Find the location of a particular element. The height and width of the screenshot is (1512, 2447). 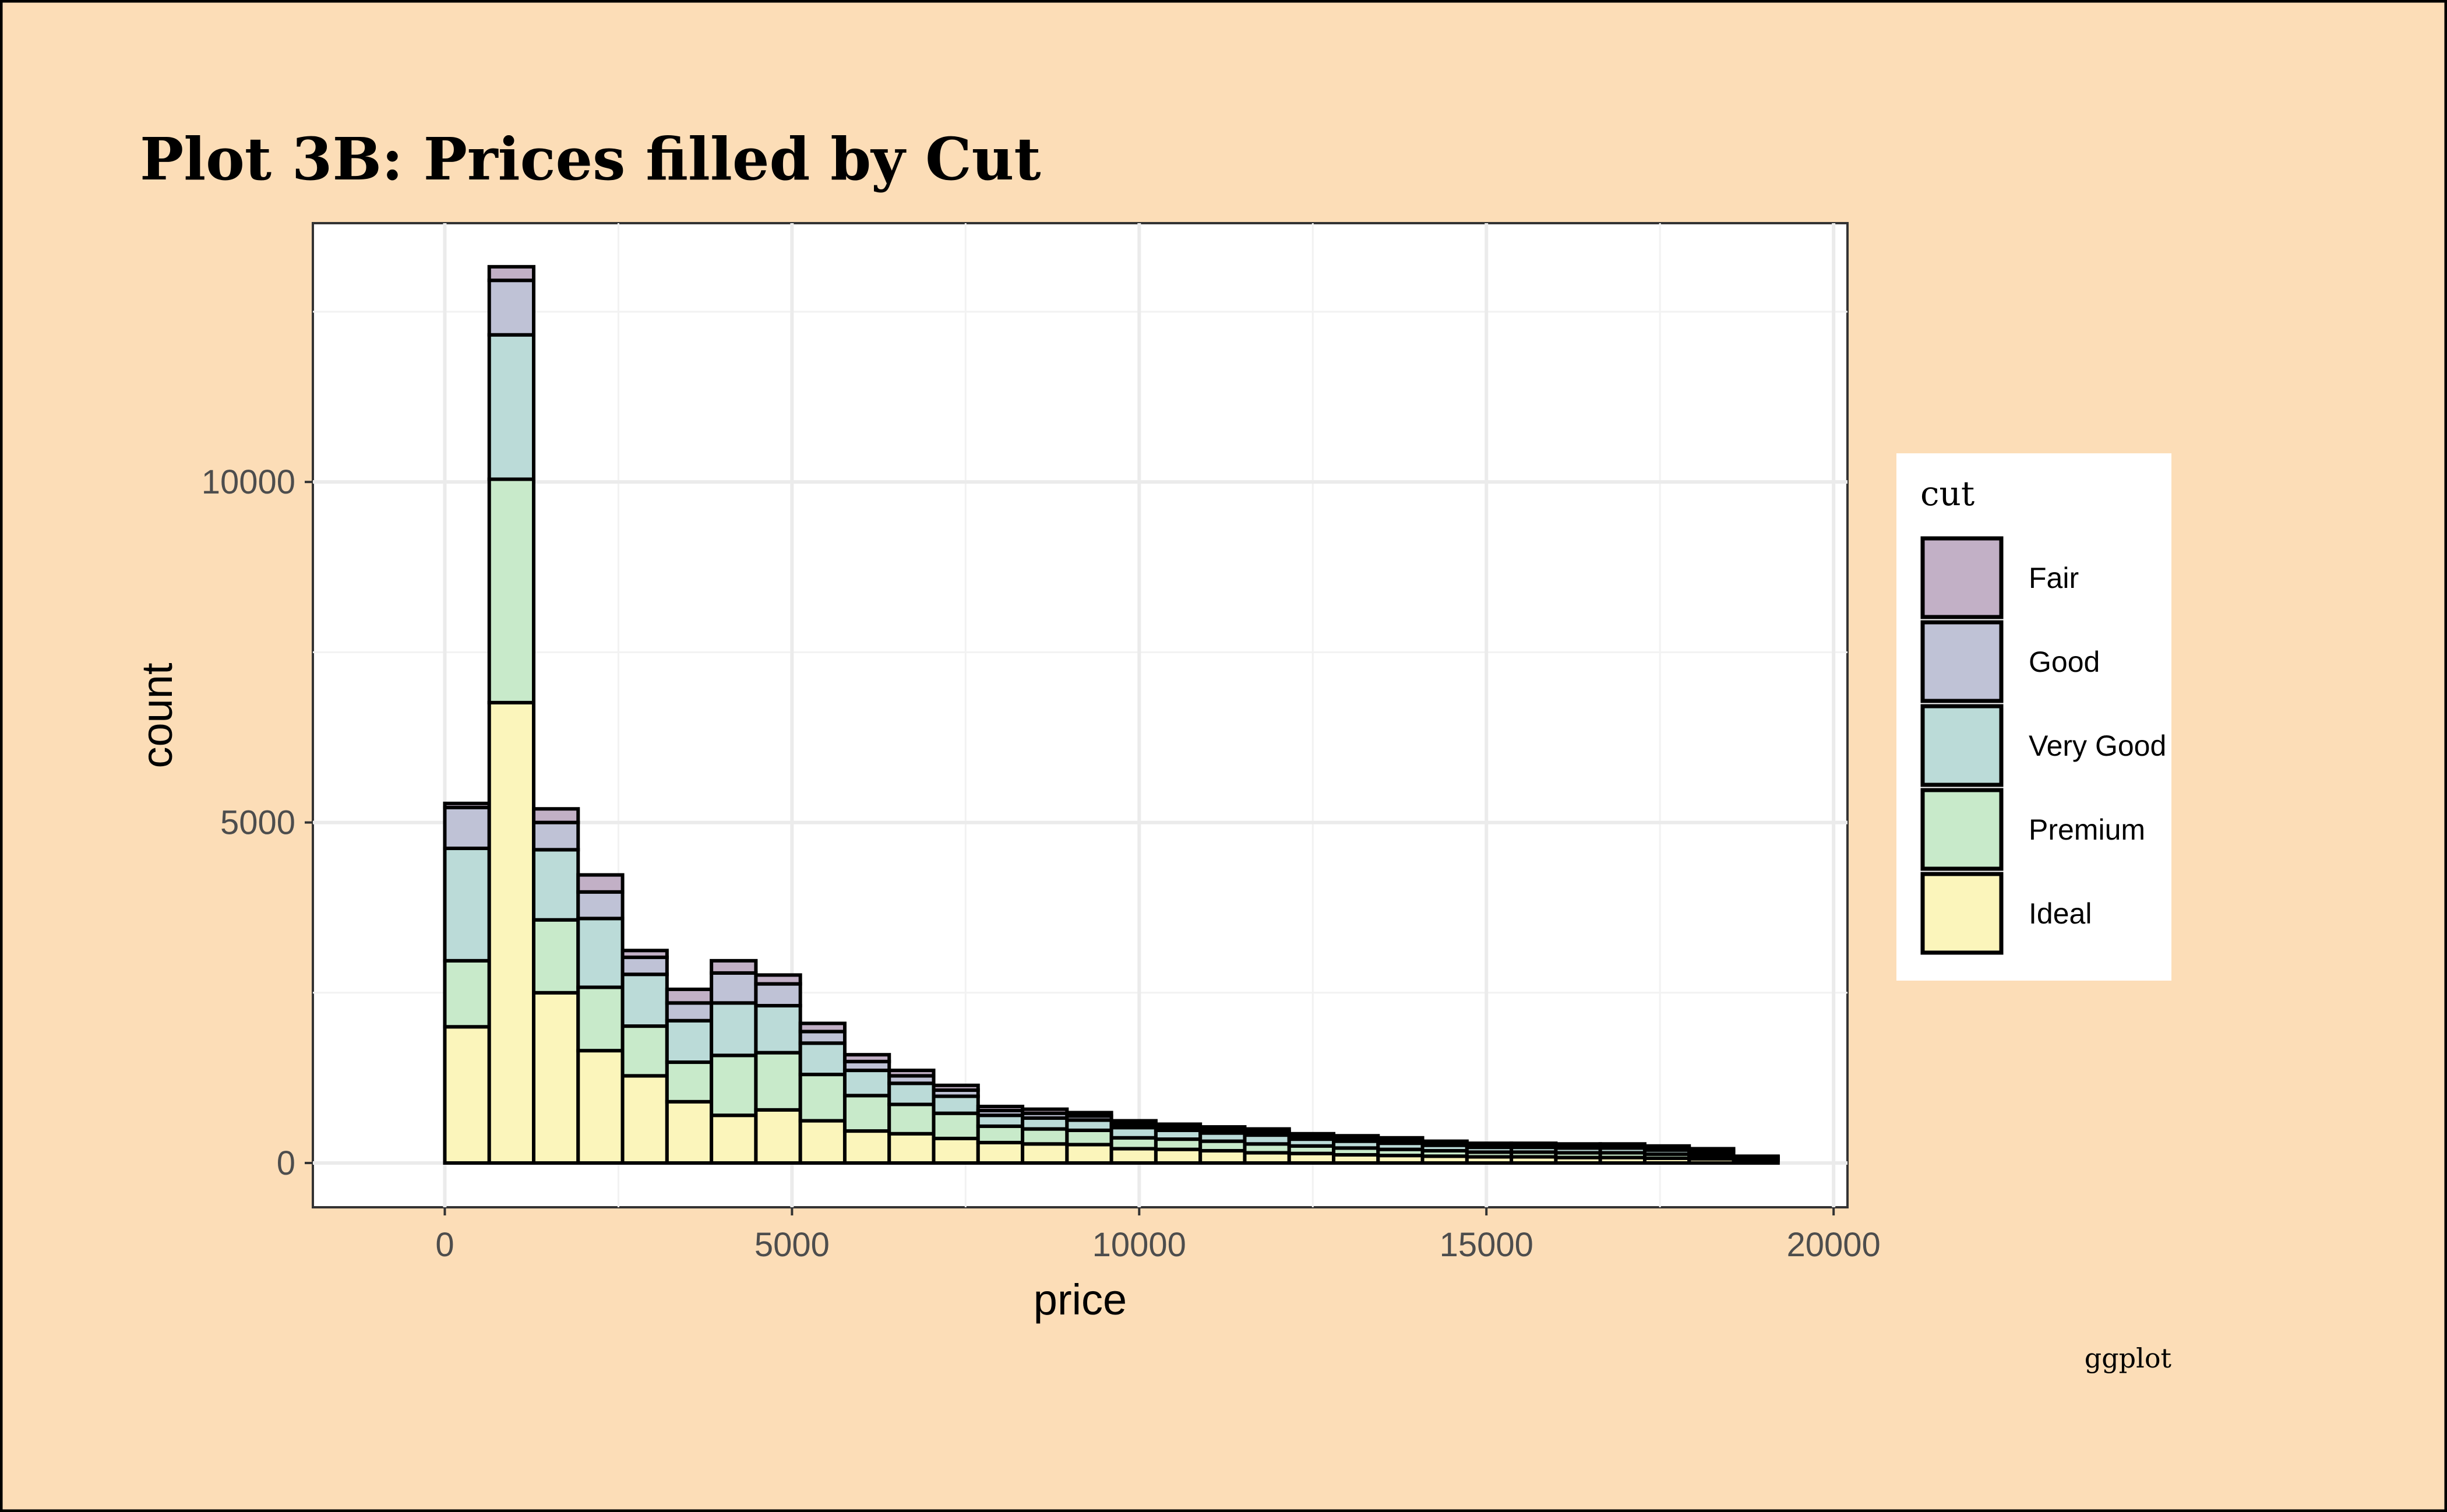

y-axis-ticks: 0 5000 10000 is located at coordinates (257, 822).